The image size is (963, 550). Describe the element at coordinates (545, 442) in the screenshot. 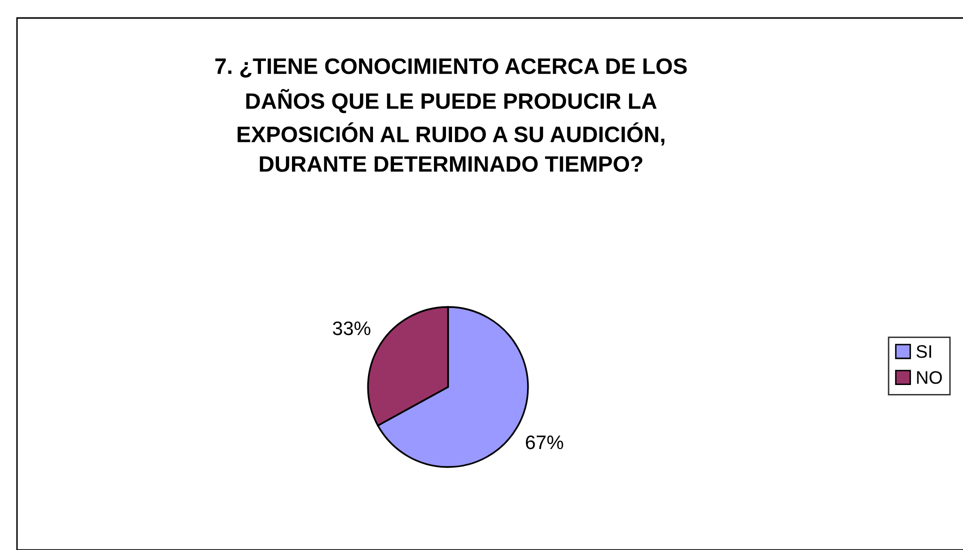

I see `data-label: 67%` at that location.